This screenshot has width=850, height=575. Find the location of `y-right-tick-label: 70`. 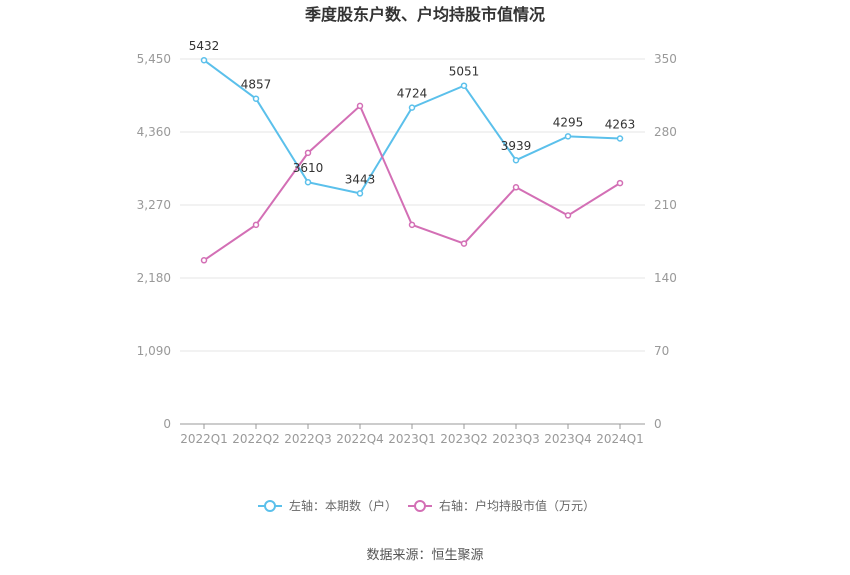

y-right-tick-label: 70 is located at coordinates (661, 351).